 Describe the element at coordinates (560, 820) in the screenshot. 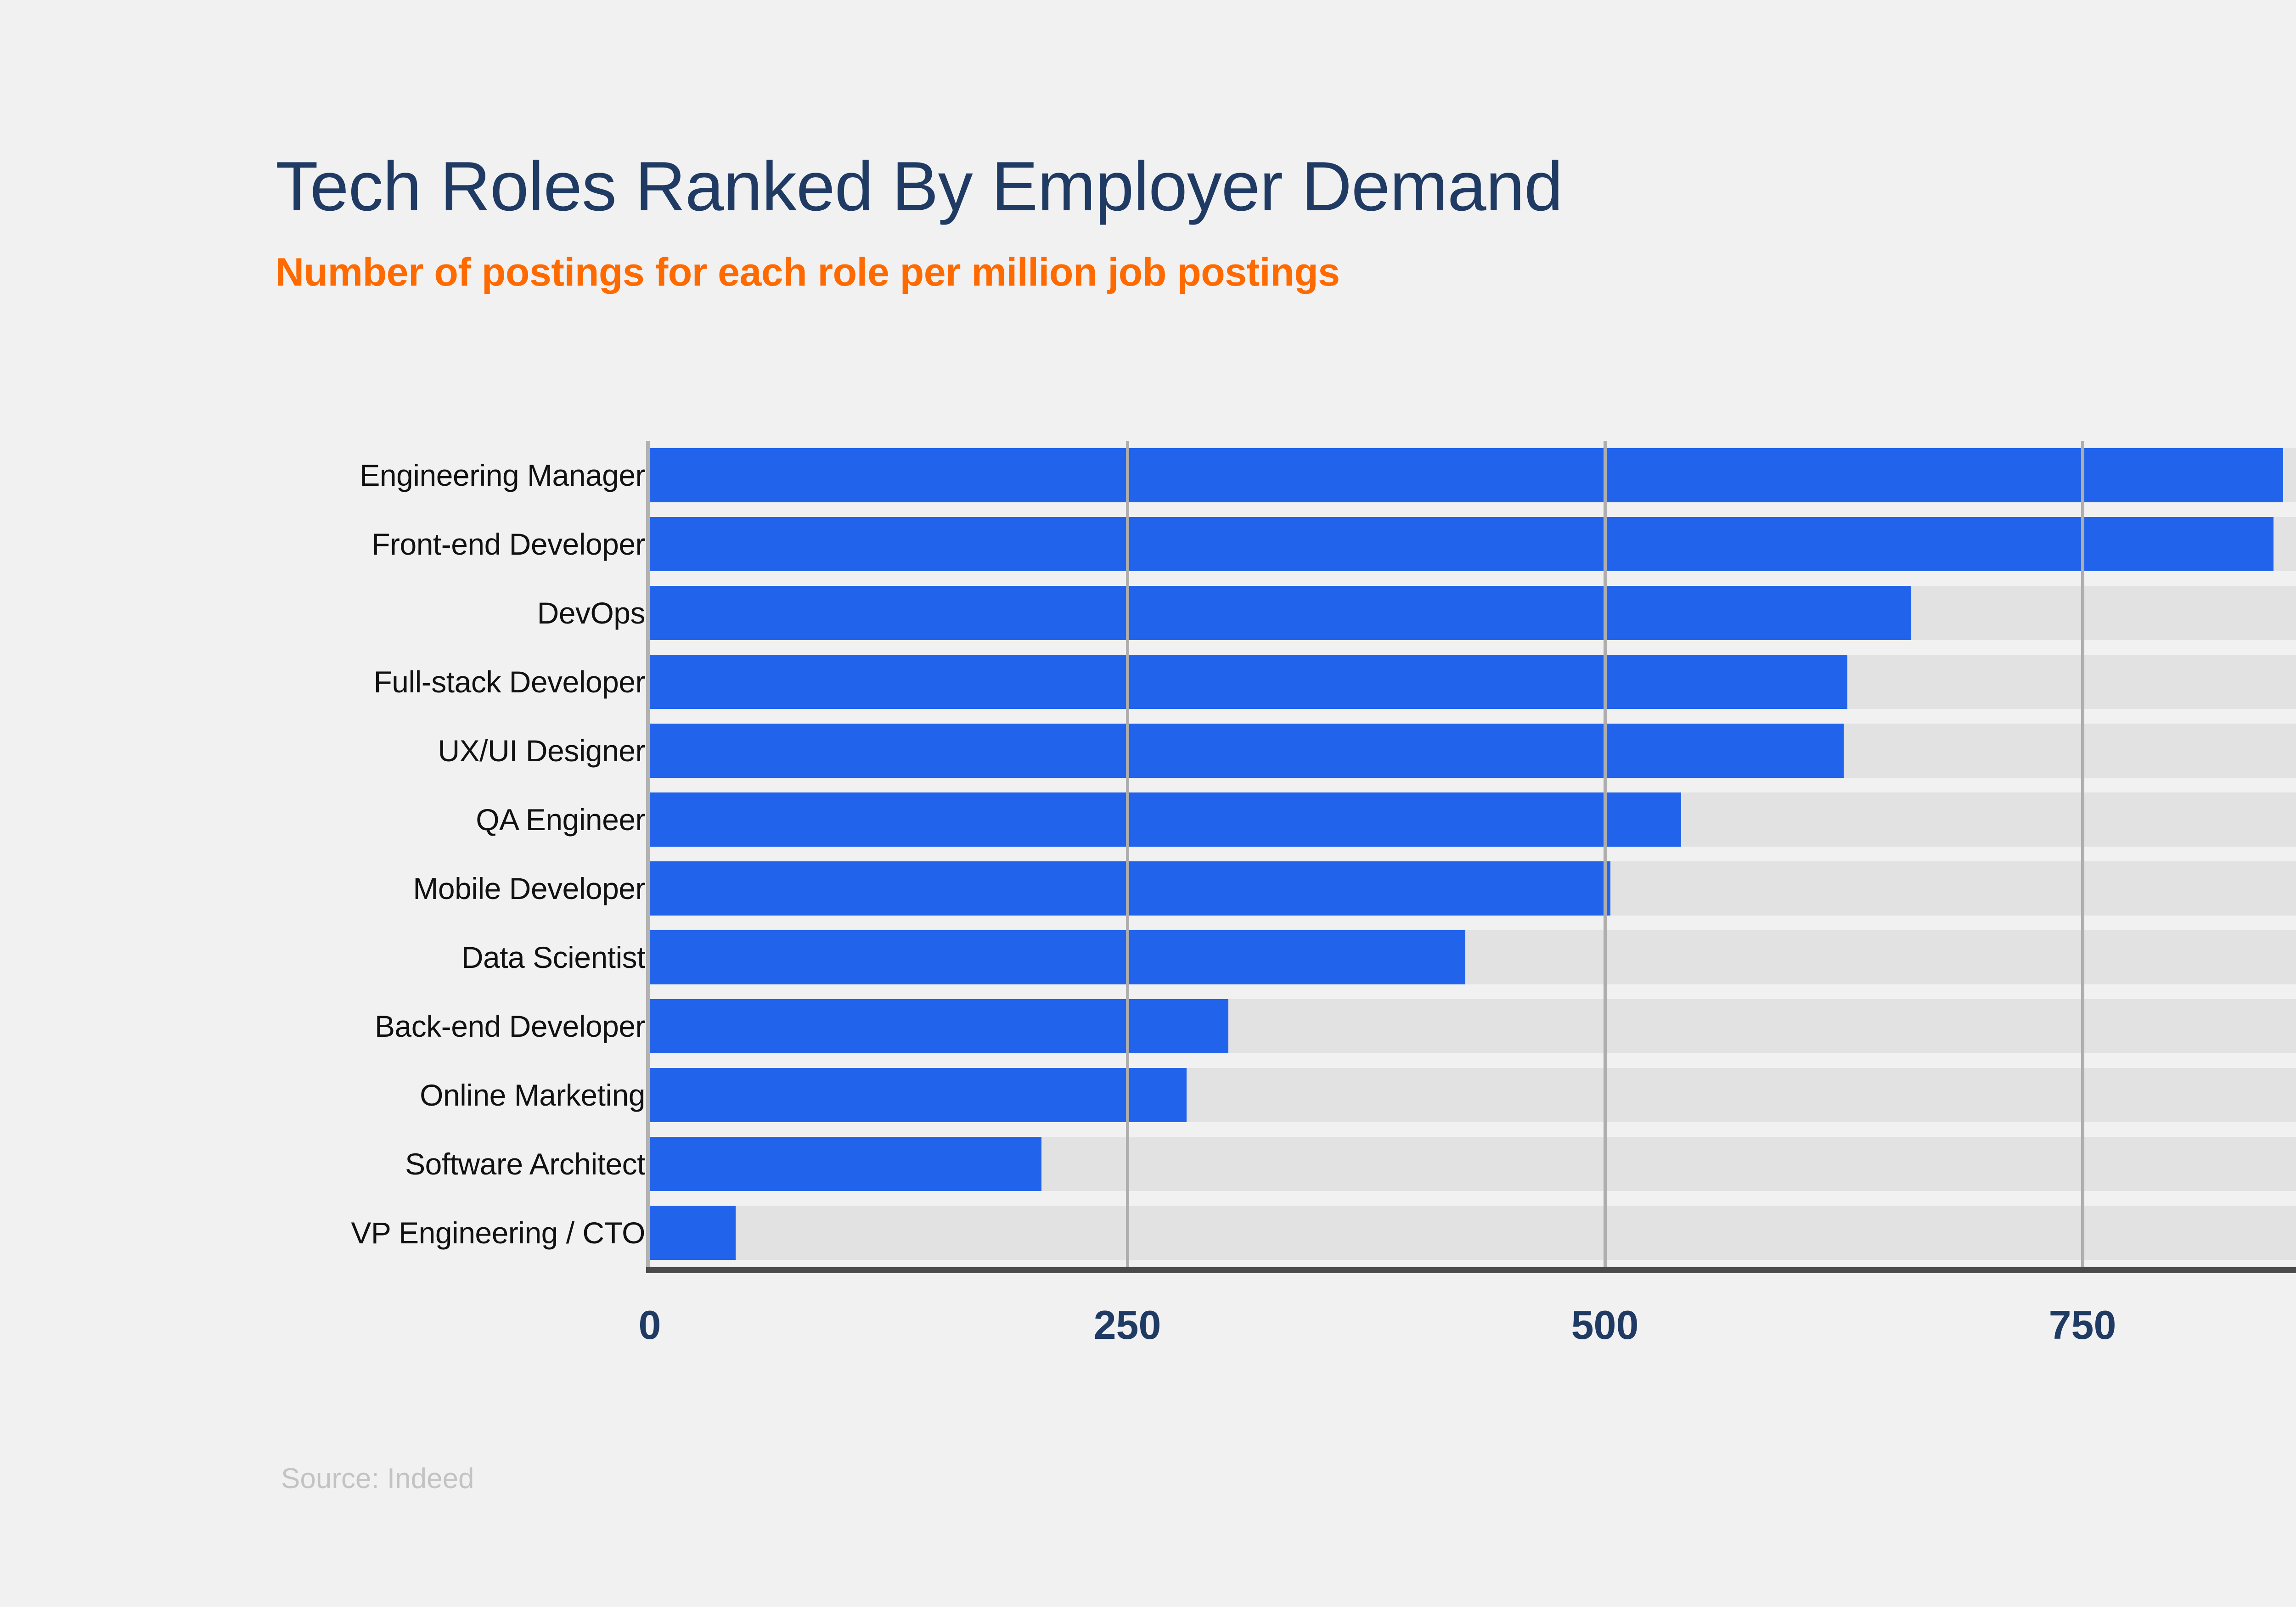

I see `category-label: QA Engineer` at that location.